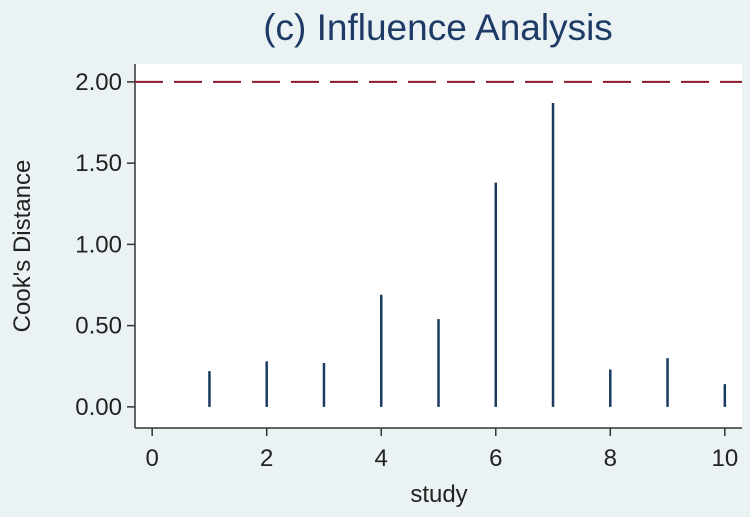  What do you see at coordinates (98, 82) in the screenshot?
I see `y-tick-label: 2.00` at bounding box center [98, 82].